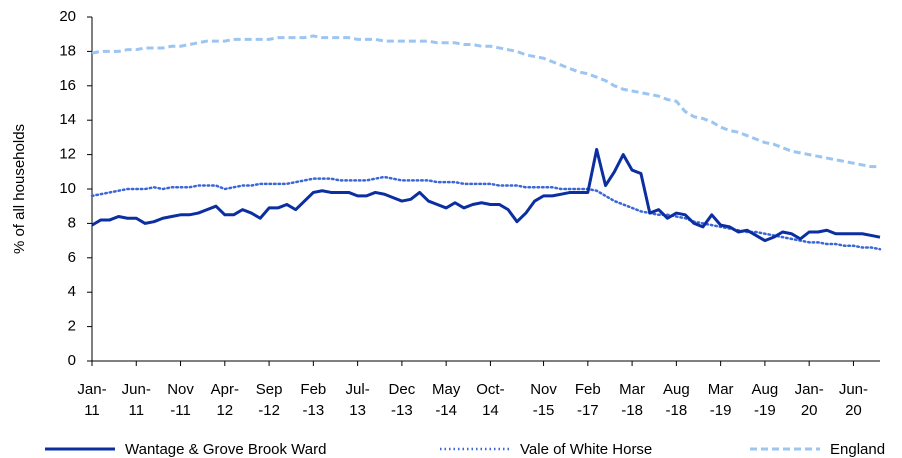 This screenshot has height=458, width=902. What do you see at coordinates (72, 360) in the screenshot?
I see `y-tick-label: 0` at bounding box center [72, 360].